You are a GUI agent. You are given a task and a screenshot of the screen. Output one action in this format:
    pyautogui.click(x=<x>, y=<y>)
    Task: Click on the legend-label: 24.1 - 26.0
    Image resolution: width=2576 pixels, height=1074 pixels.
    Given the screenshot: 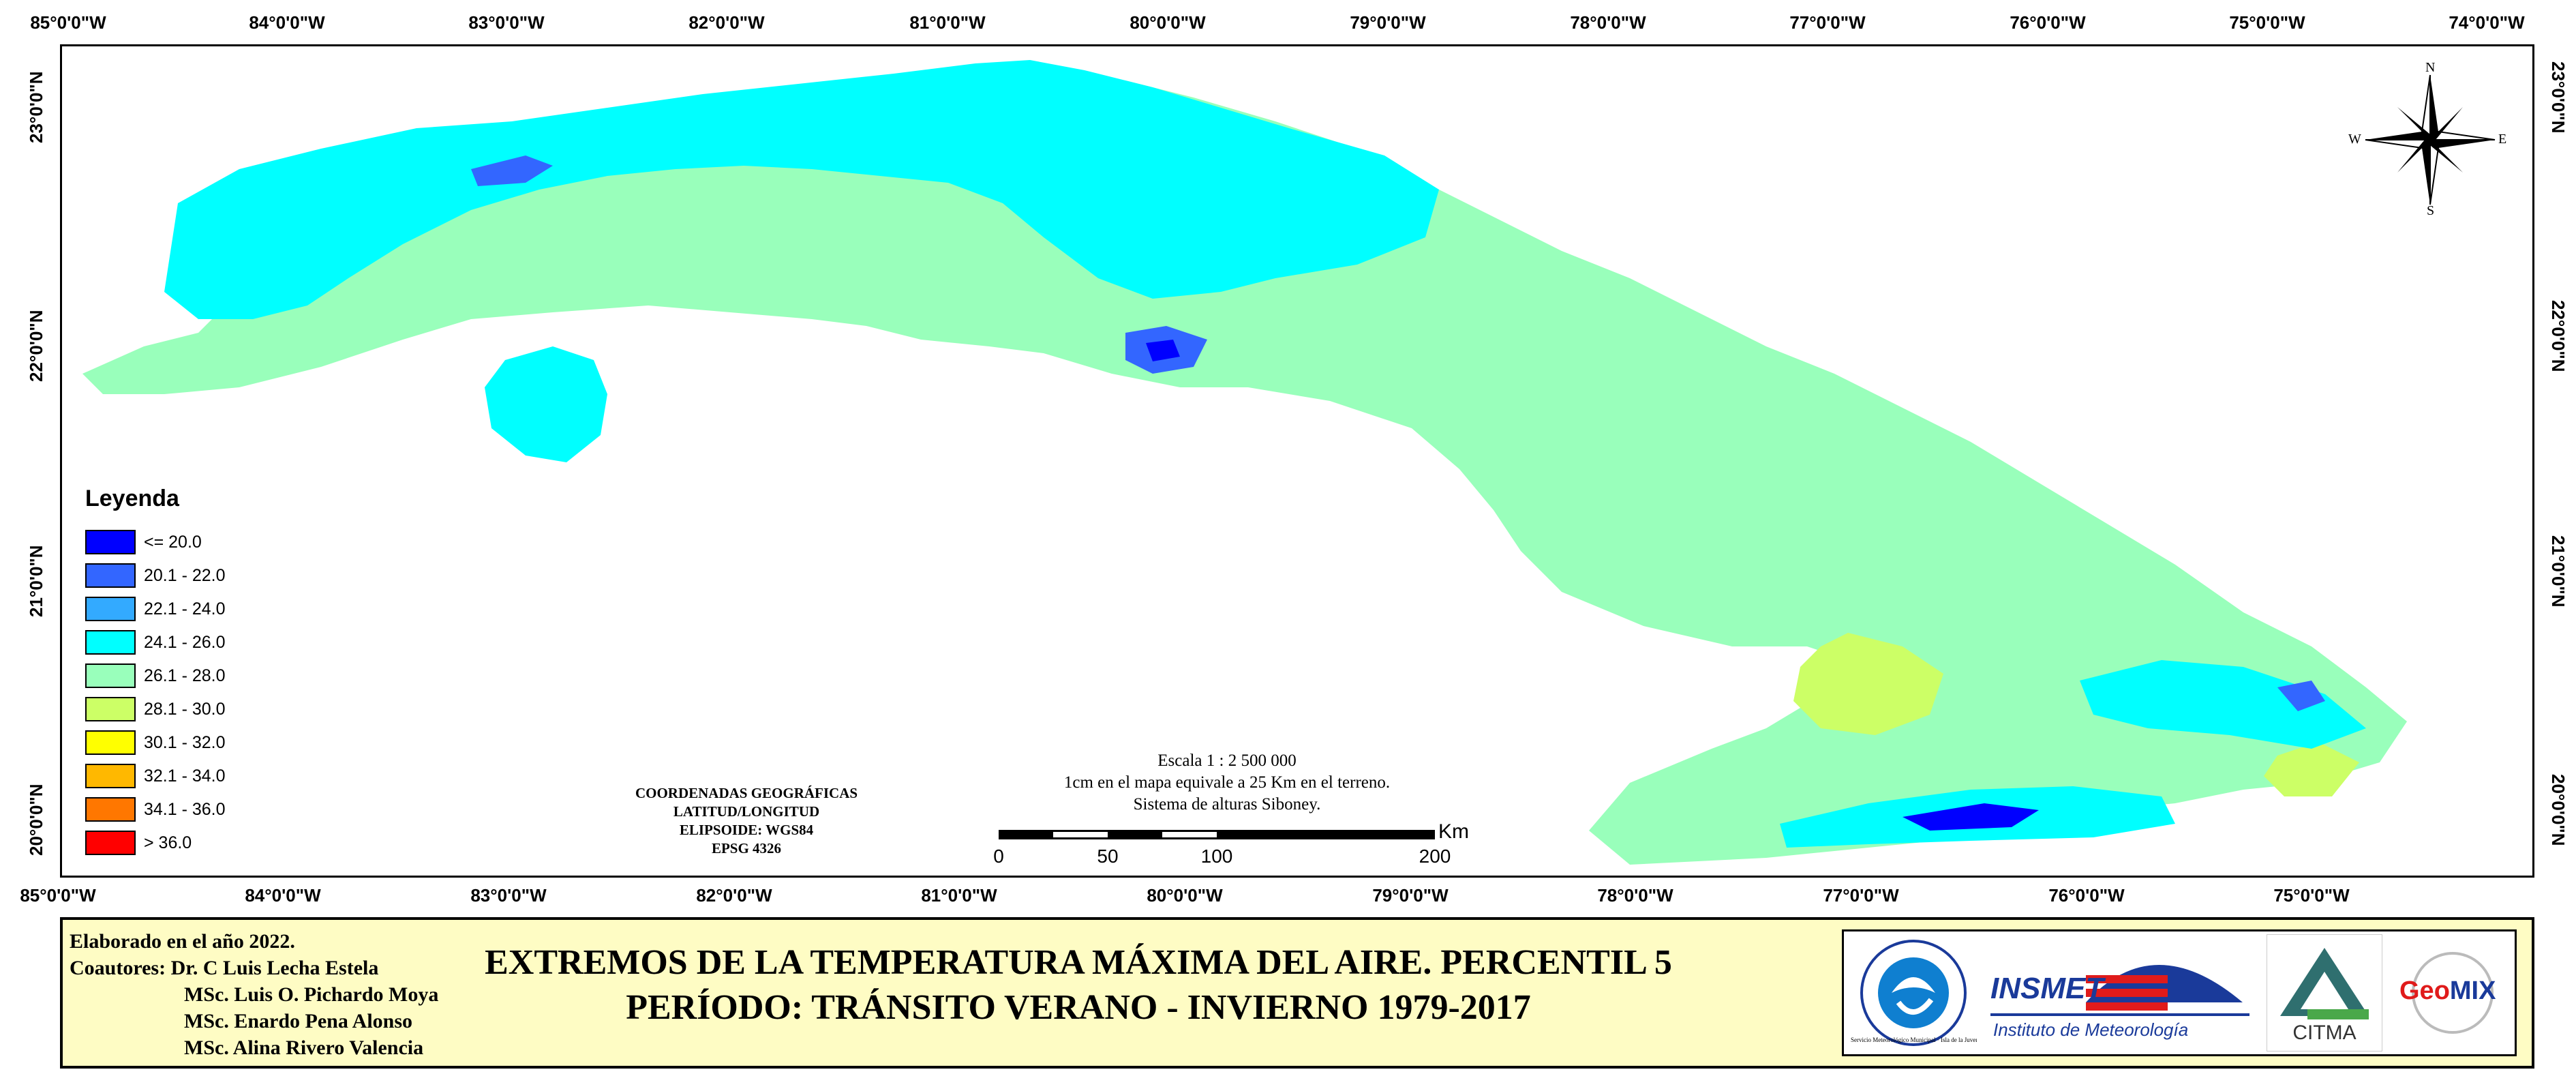 What is the action you would take?
    pyautogui.click(x=185, y=642)
    